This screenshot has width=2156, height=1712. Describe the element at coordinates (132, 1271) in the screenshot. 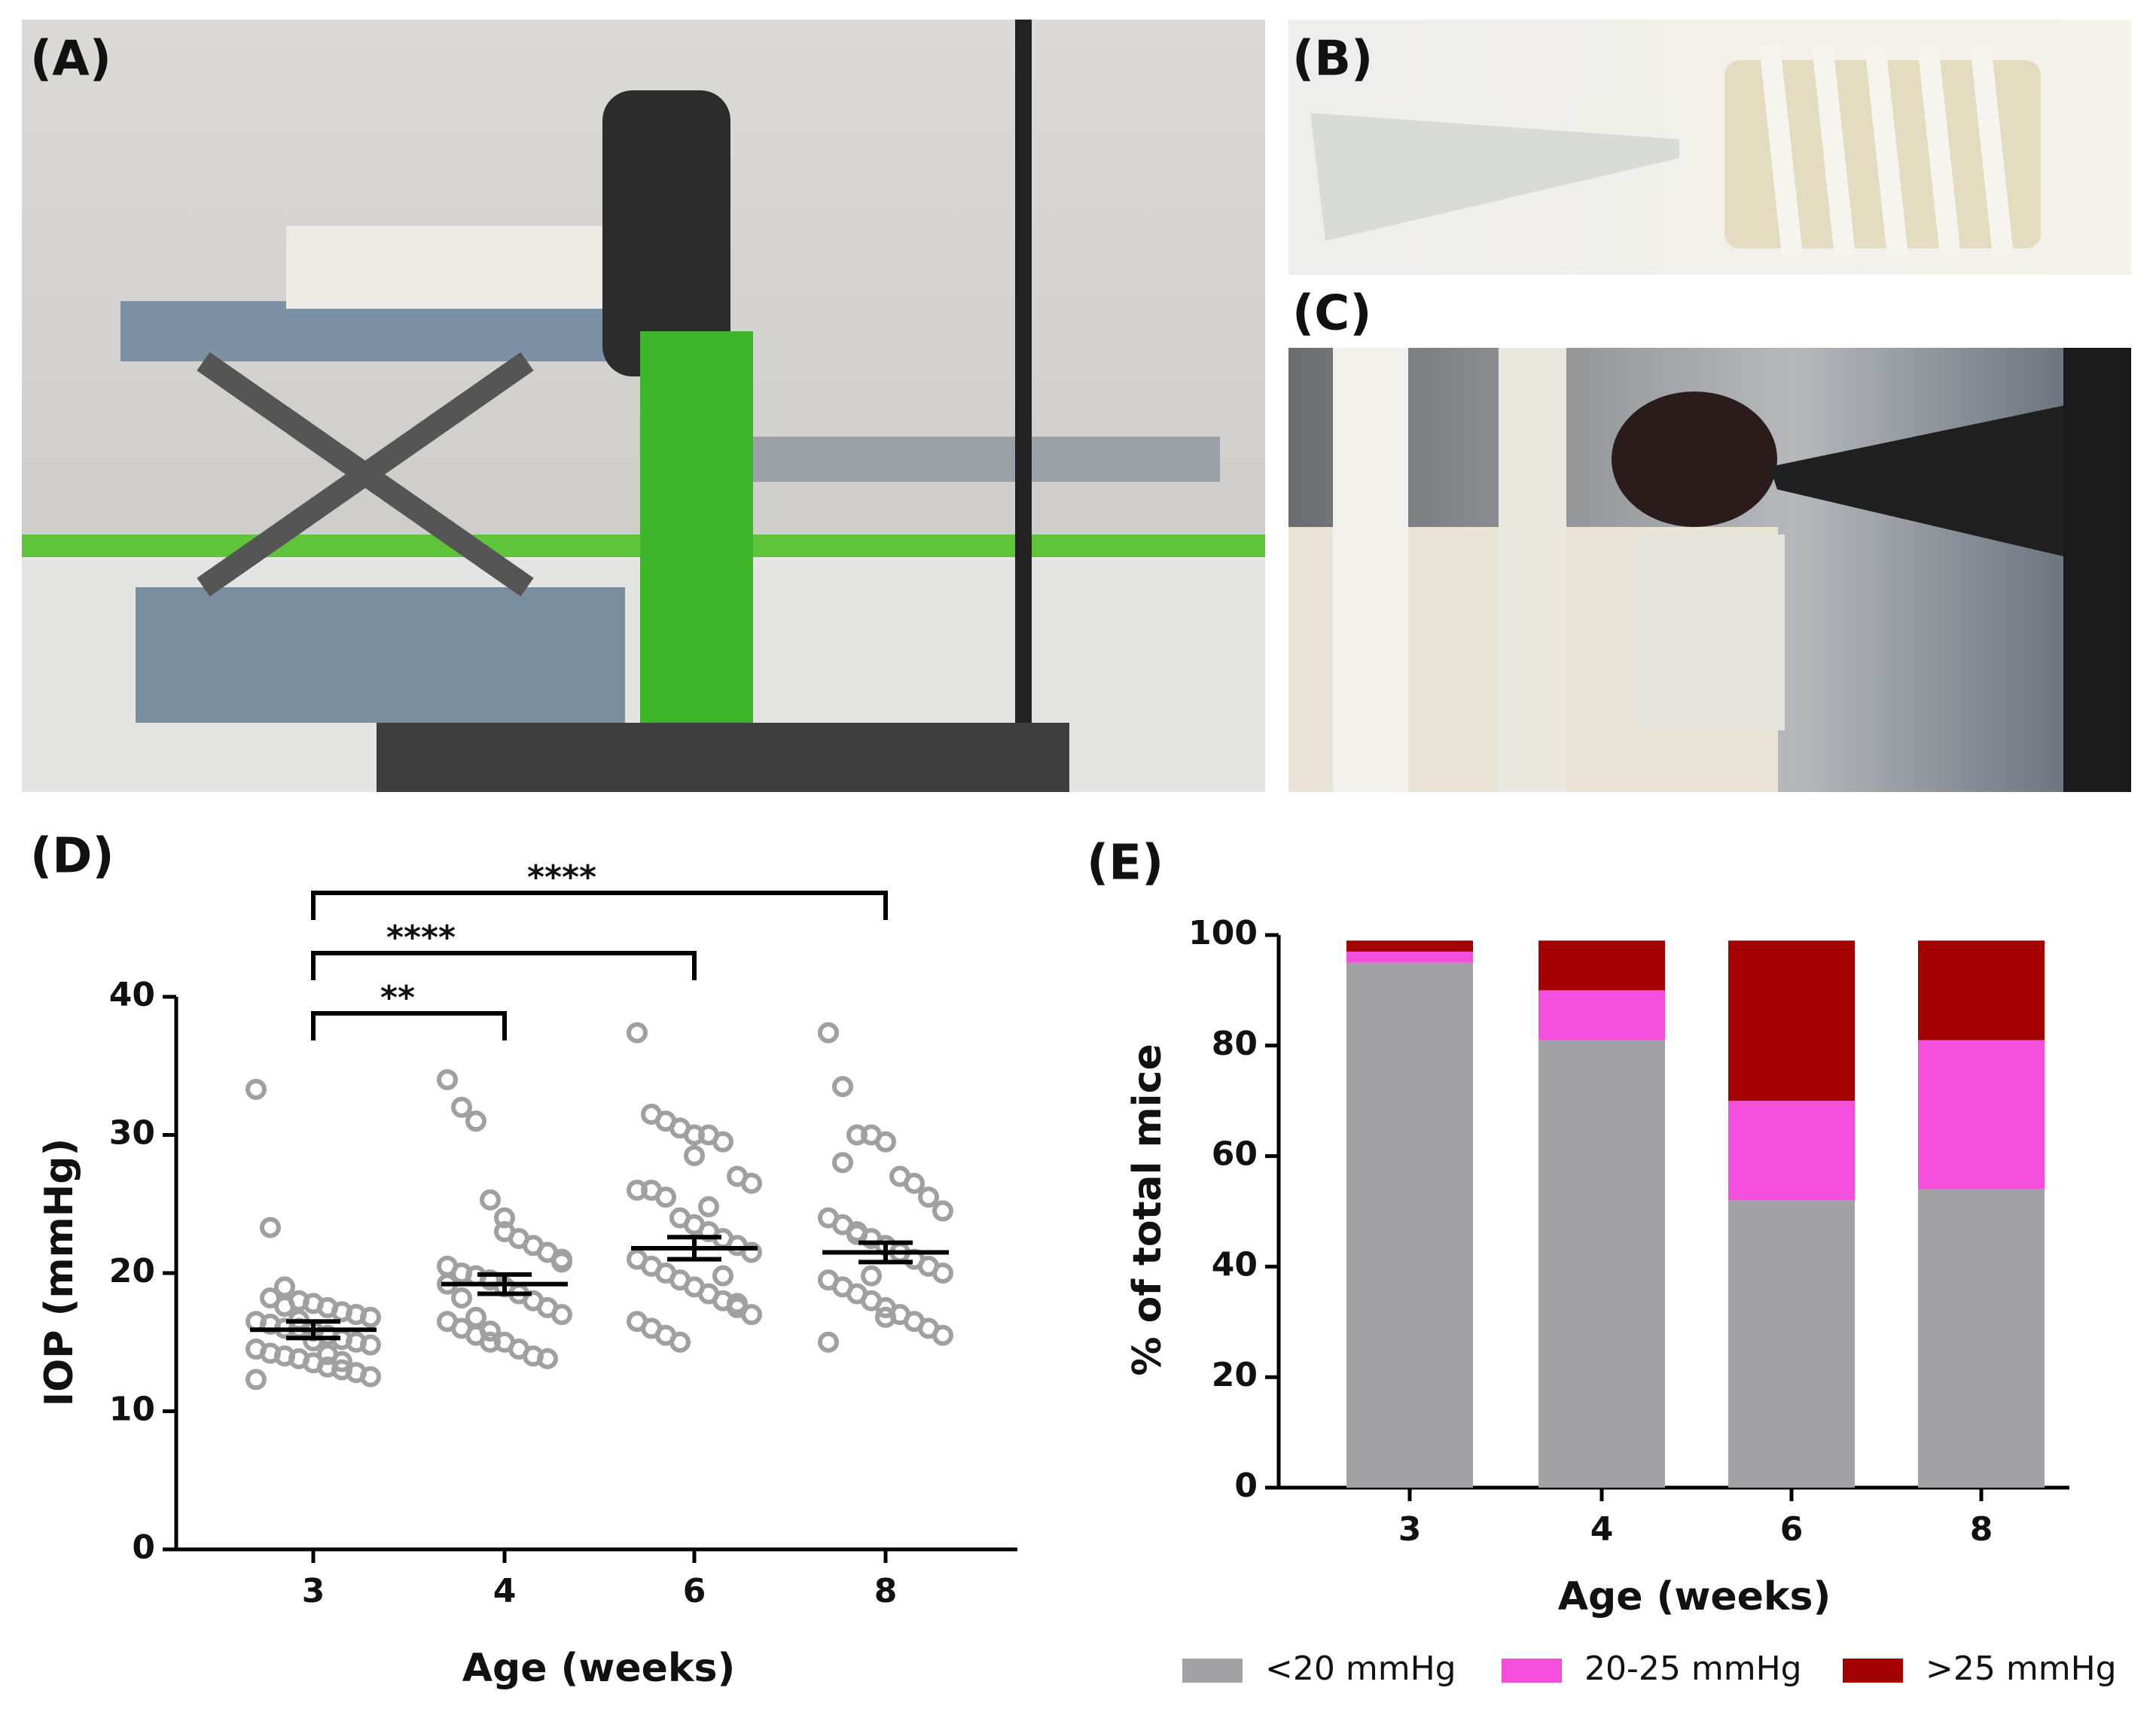

I see `y-tick-label: 20` at that location.